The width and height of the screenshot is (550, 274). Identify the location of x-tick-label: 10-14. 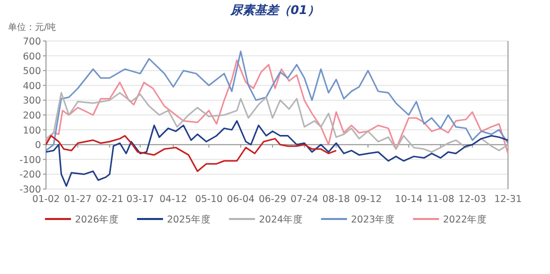
(408, 199).